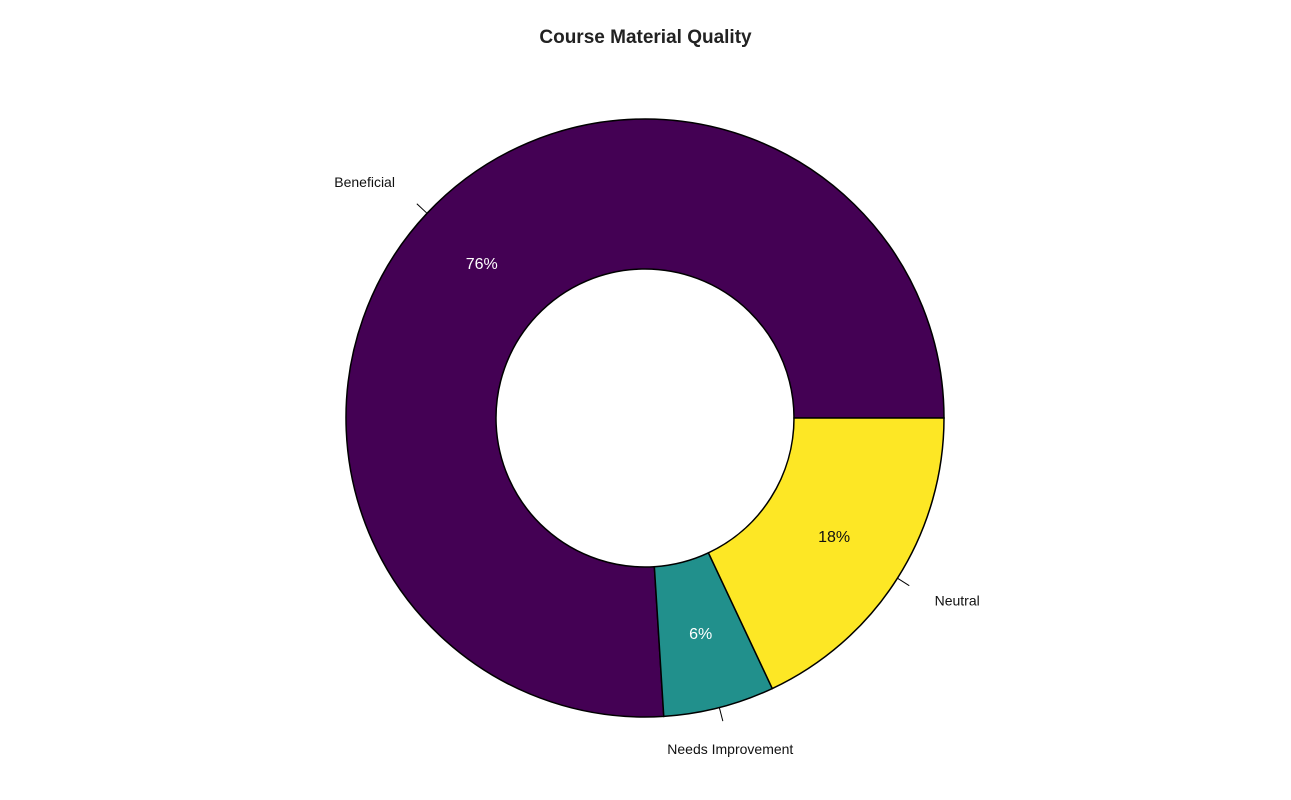 The height and width of the screenshot is (800, 1291). I want to click on value-label-neutral: 18%, so click(834, 537).